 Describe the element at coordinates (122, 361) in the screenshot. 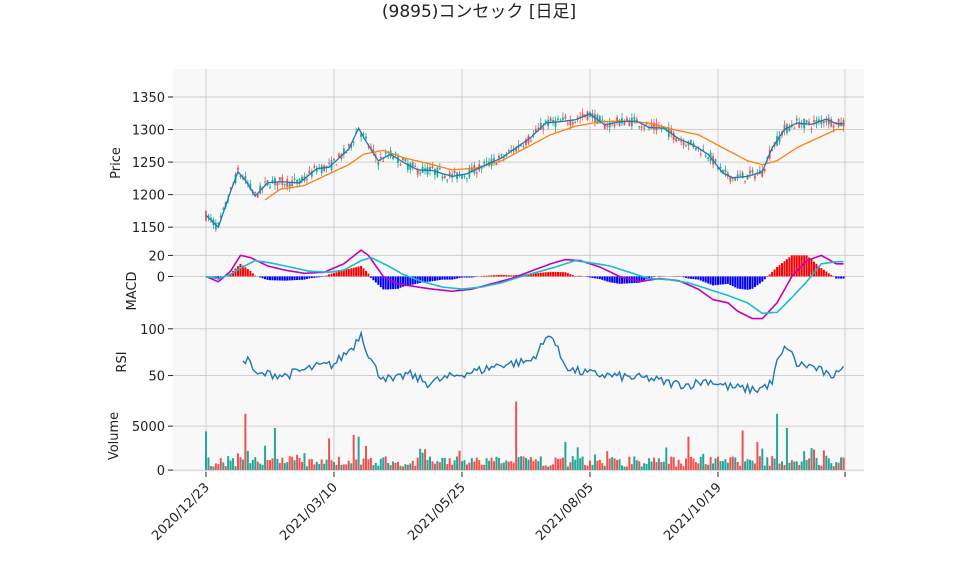

I see `rsi-ylabel: RSI` at that location.